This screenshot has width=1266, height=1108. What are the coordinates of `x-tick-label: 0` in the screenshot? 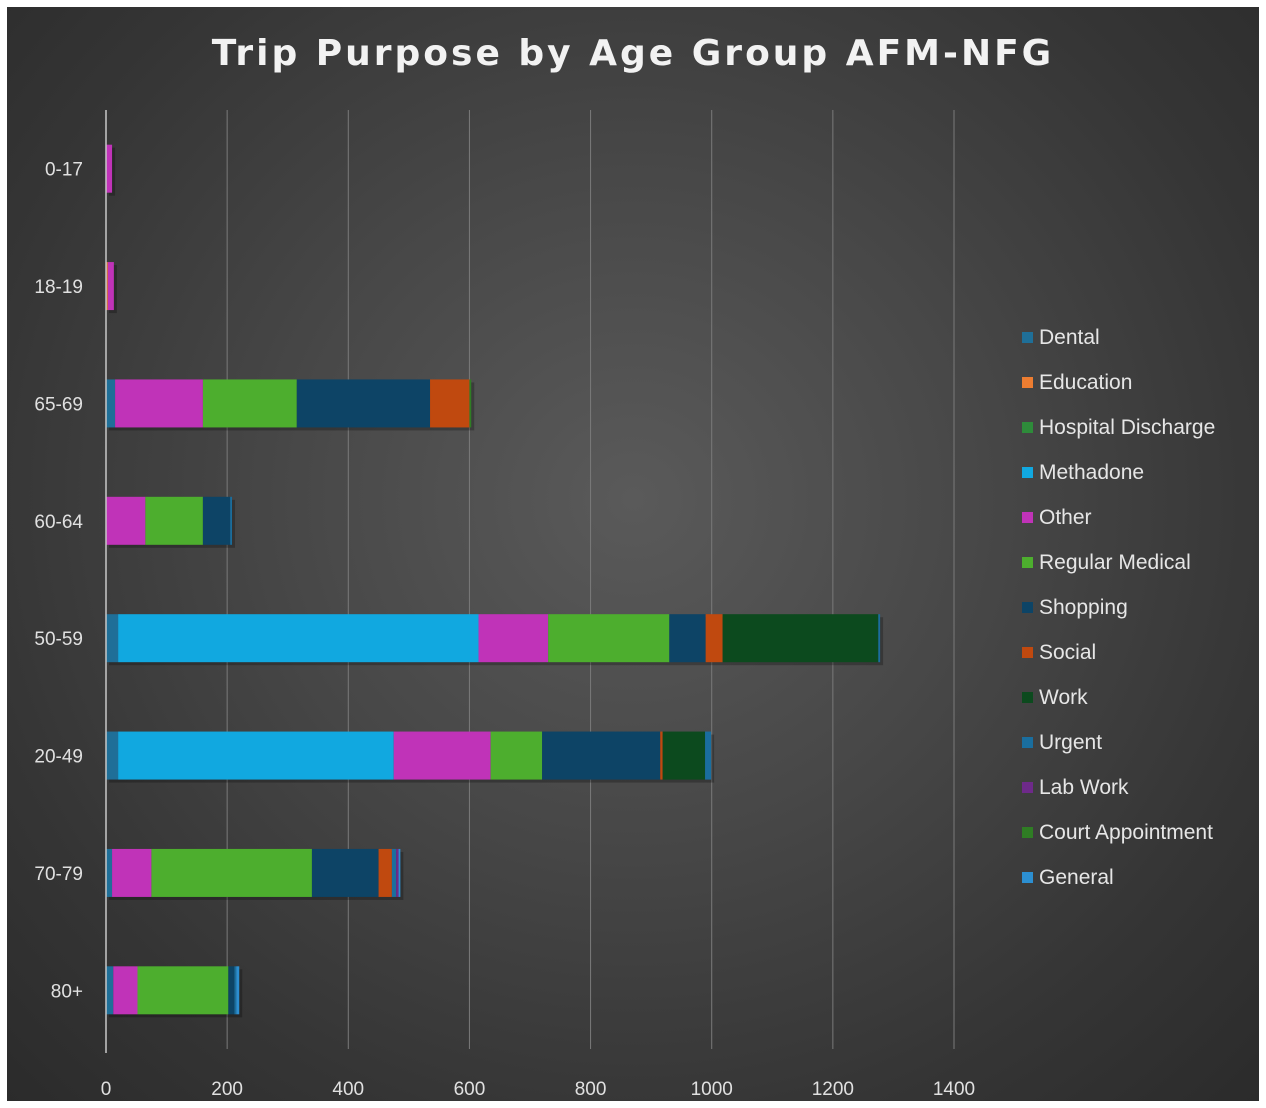 It's located at (106, 1089).